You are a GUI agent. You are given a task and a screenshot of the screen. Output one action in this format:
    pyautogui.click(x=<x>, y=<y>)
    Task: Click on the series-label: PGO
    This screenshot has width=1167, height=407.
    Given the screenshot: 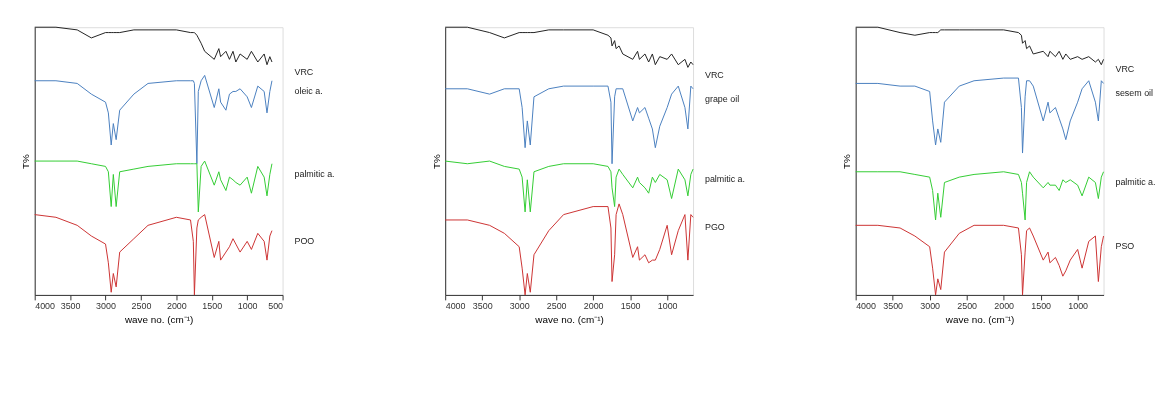 What is the action you would take?
    pyautogui.click(x=714, y=227)
    